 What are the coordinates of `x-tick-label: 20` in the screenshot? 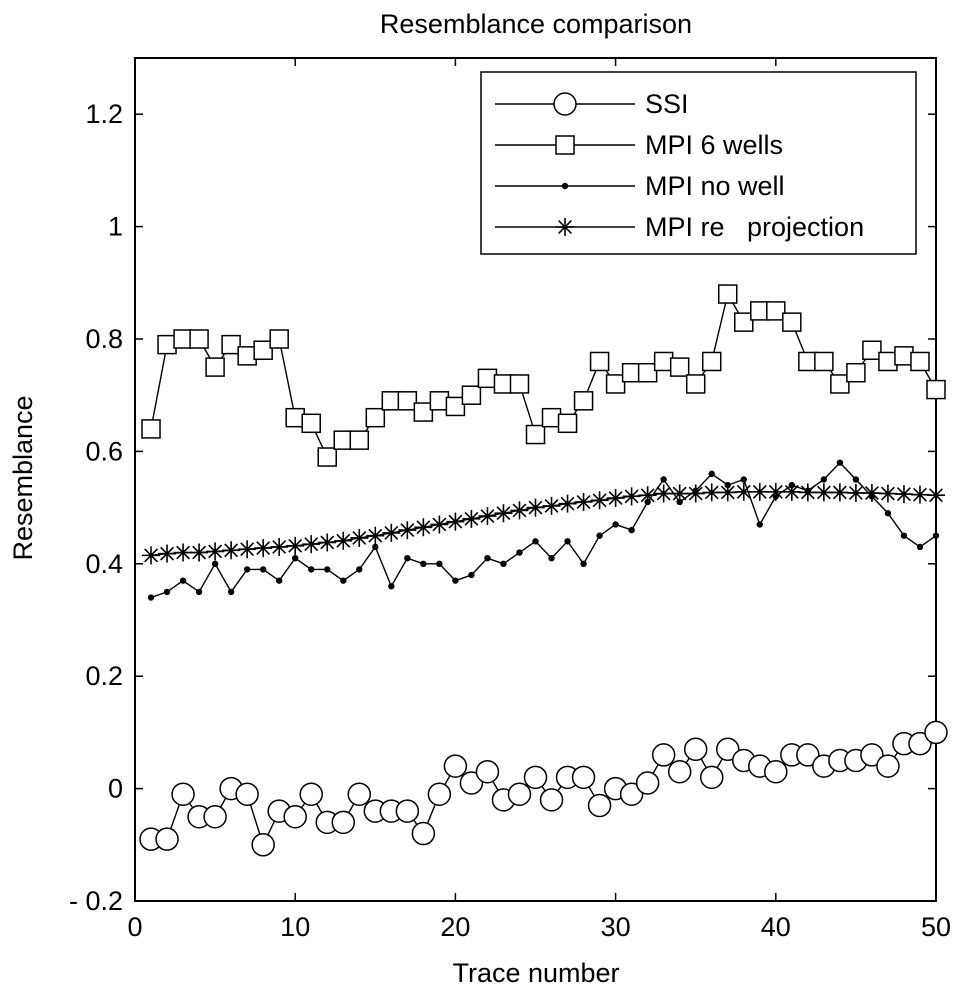 It's located at (455, 927).